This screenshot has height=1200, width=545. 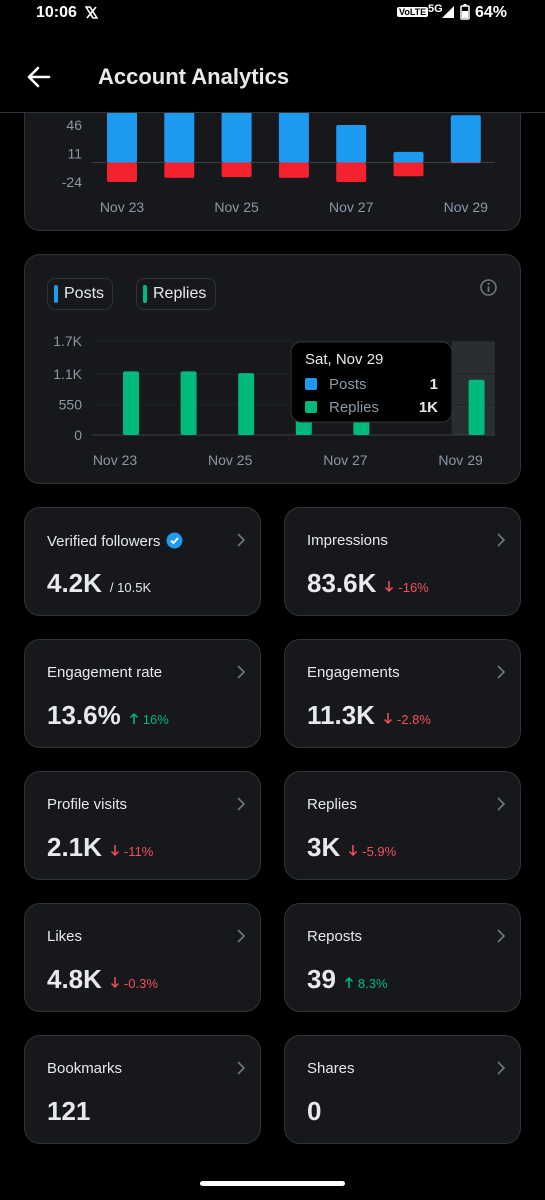 What do you see at coordinates (138, 851) in the screenshot?
I see `metric-change-text: -11%` at bounding box center [138, 851].